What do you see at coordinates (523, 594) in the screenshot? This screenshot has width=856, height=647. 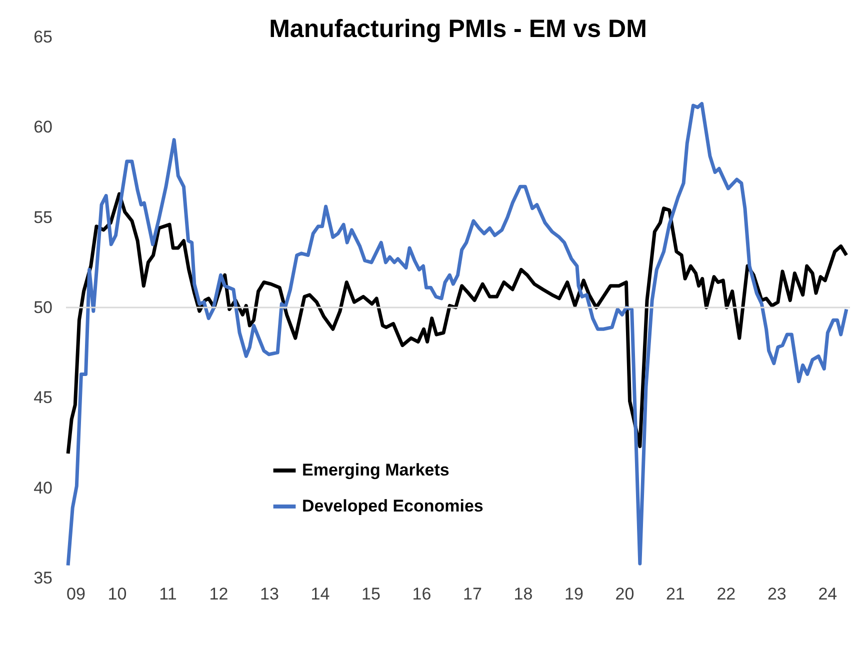 I see `x-tick-label: 18` at bounding box center [523, 594].